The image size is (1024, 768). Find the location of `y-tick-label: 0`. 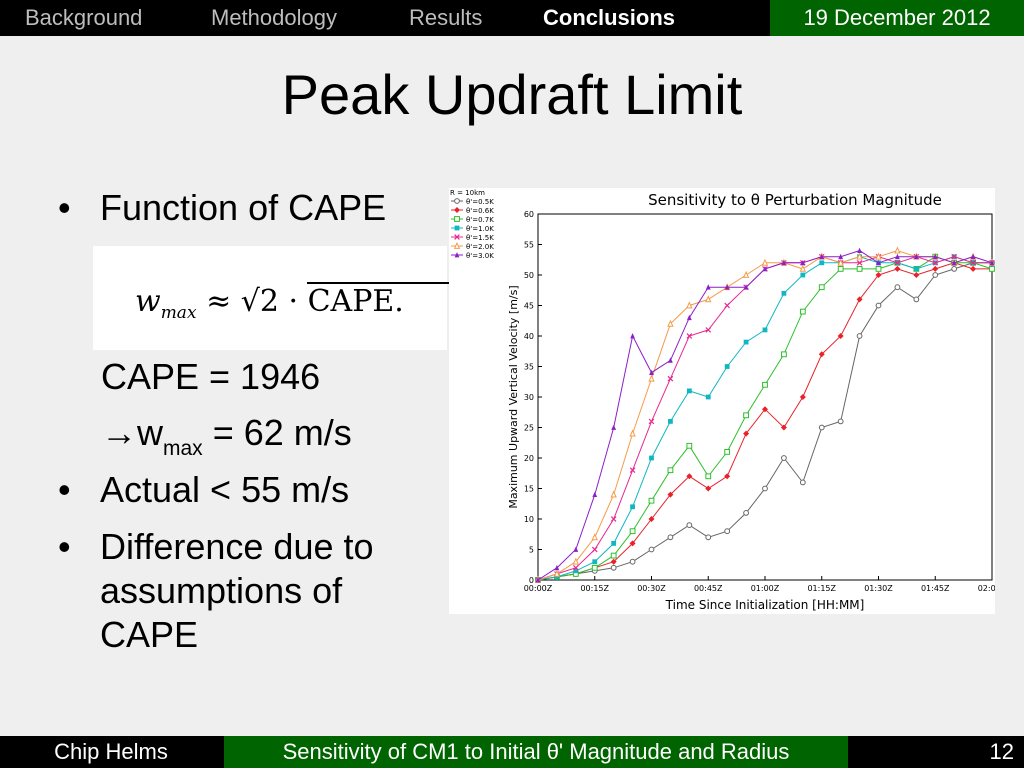

y-tick-label: 0 is located at coordinates (531, 580).